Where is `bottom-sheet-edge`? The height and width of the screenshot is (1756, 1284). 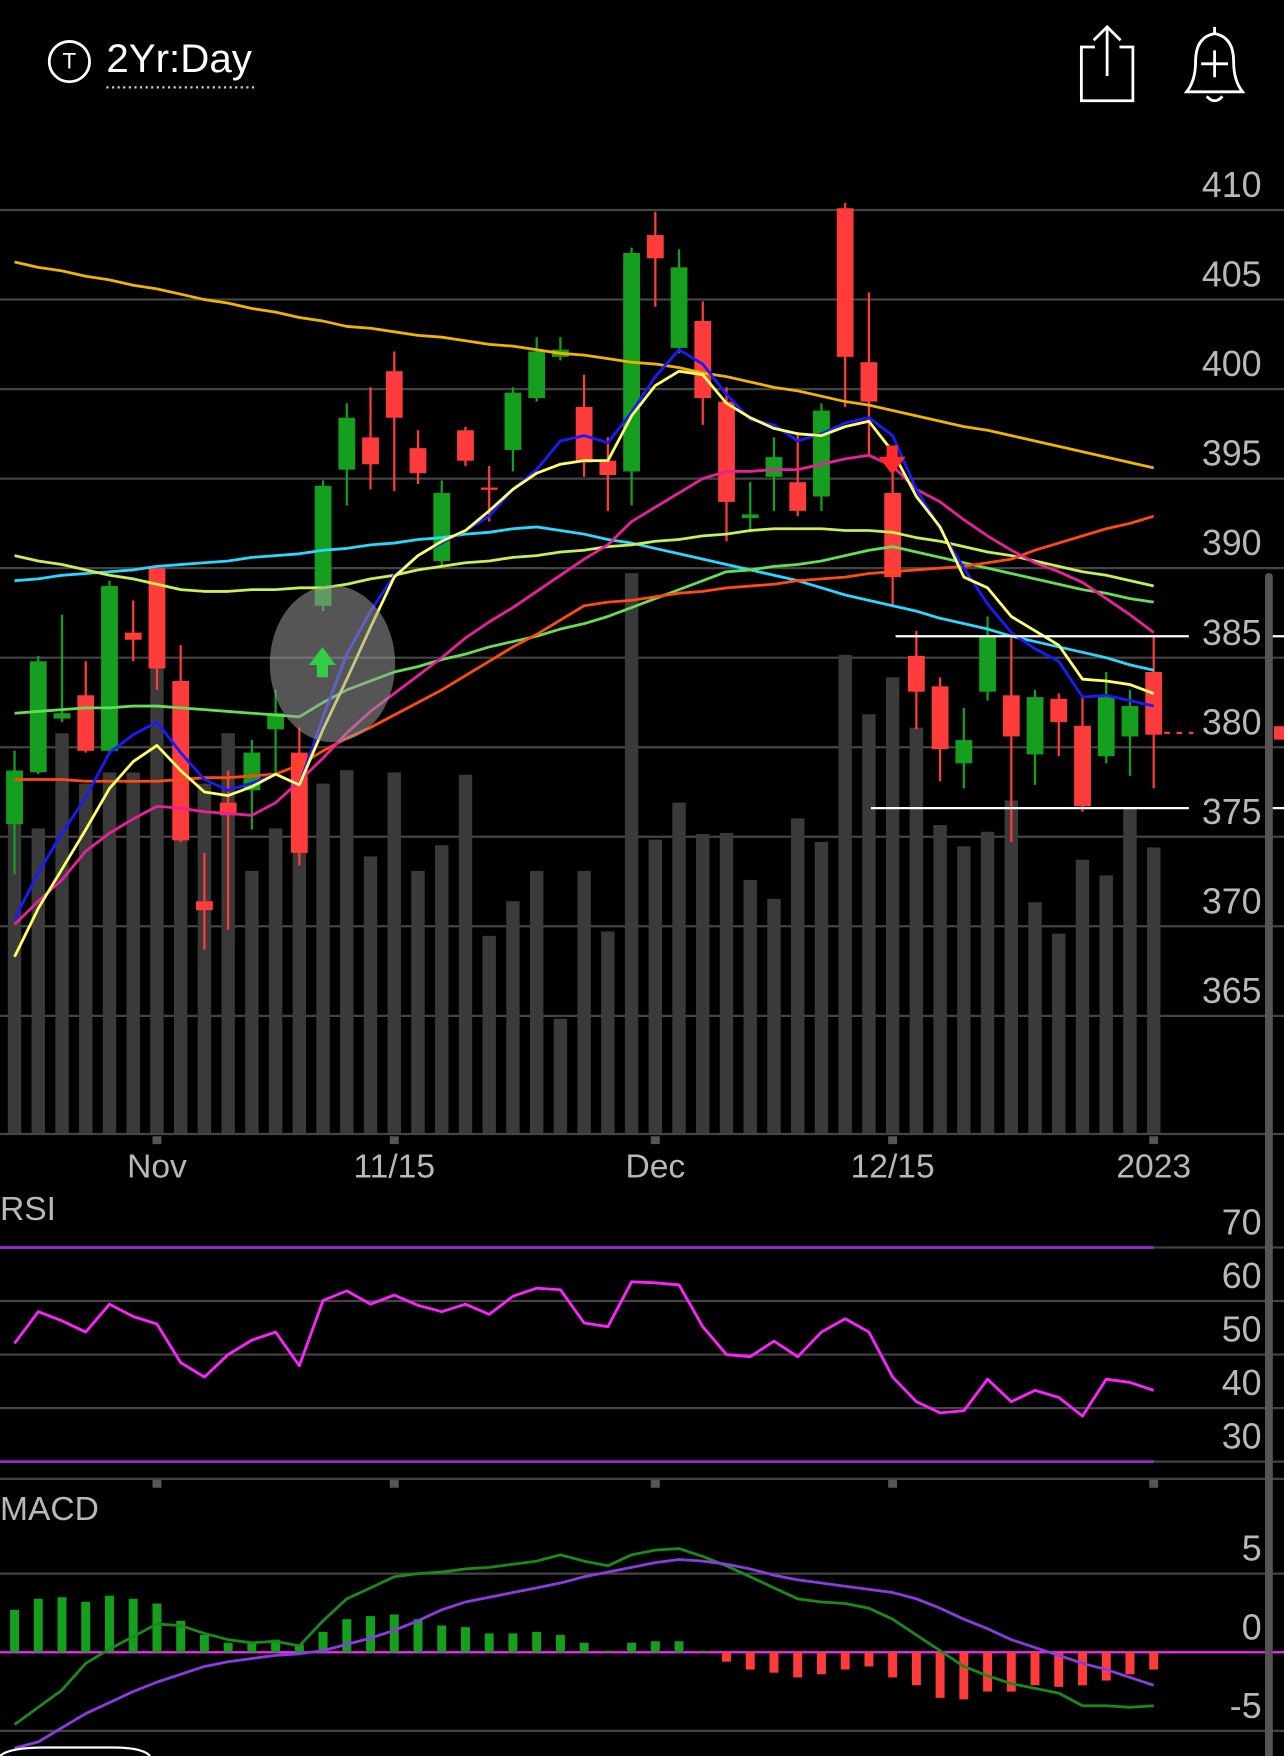
bottom-sheet-edge is located at coordinates (75, 1751).